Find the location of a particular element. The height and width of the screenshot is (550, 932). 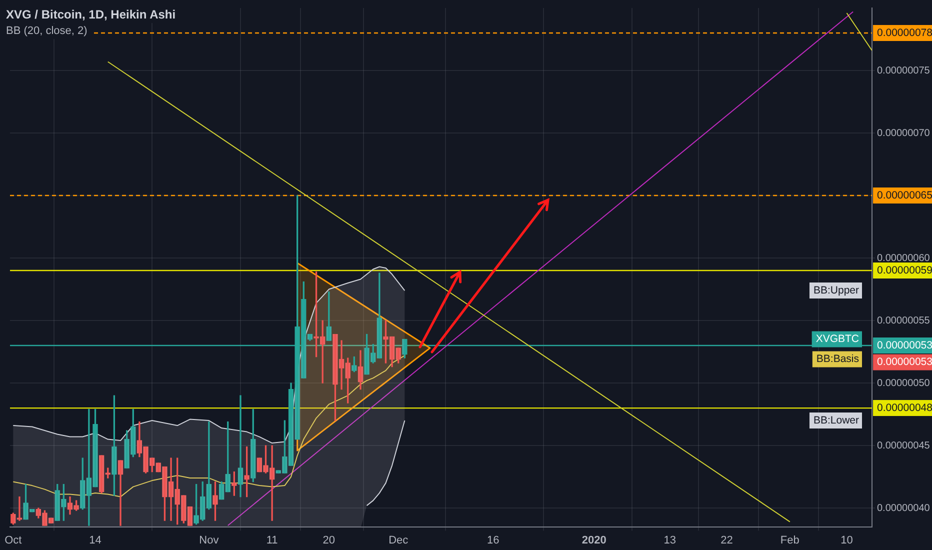

y-tick-label: 0.00000070 is located at coordinates (903, 133).